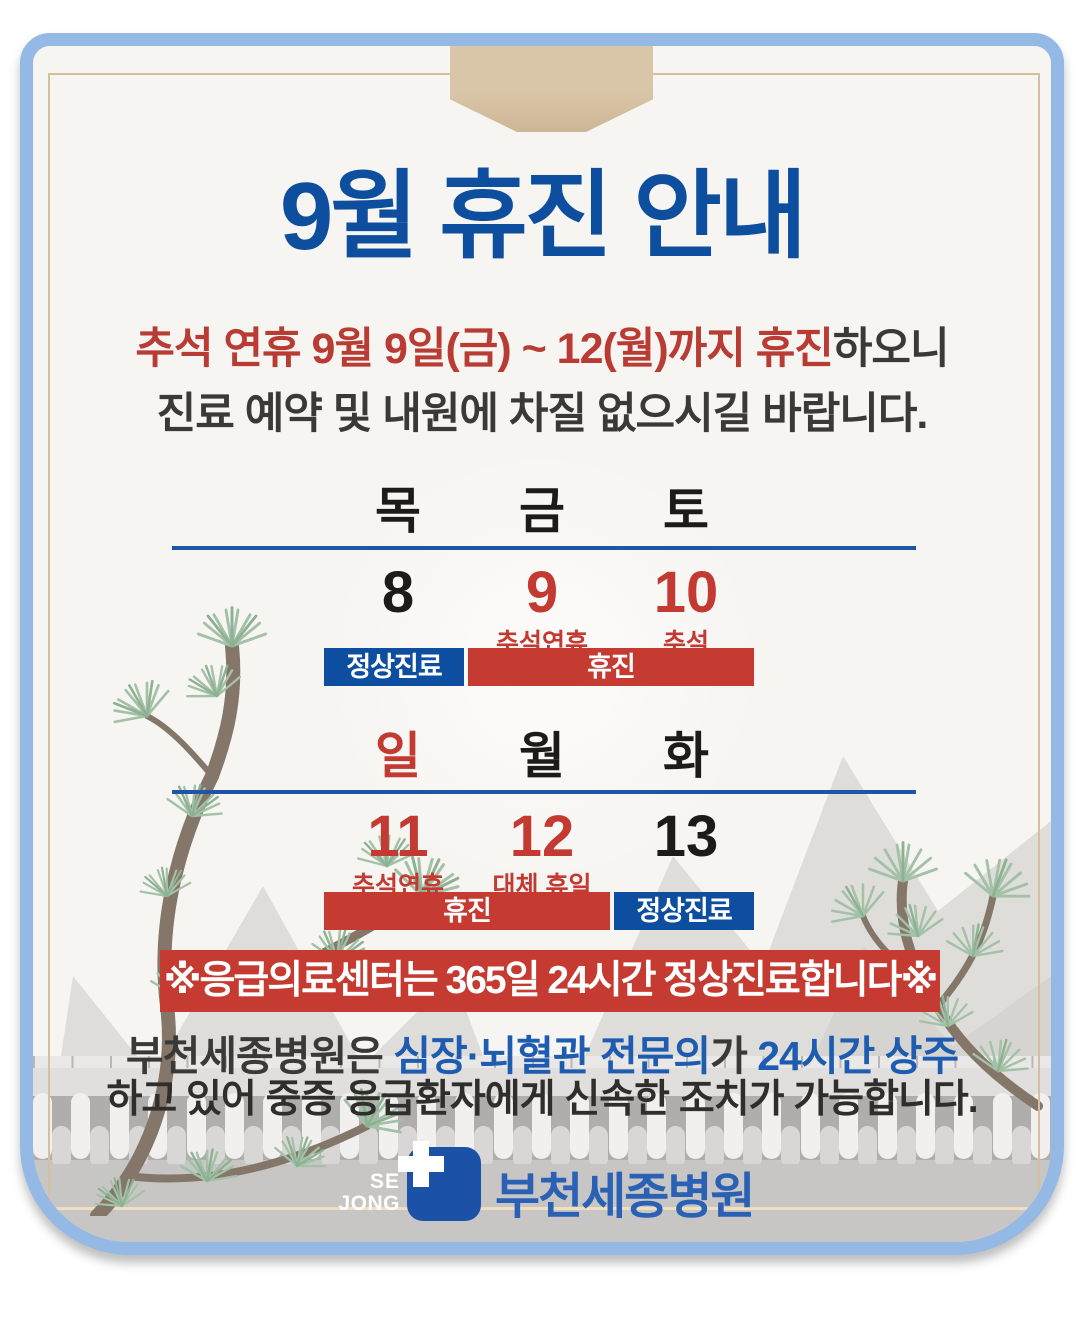  I want to click on roof-light-band, so click(542, 1082).